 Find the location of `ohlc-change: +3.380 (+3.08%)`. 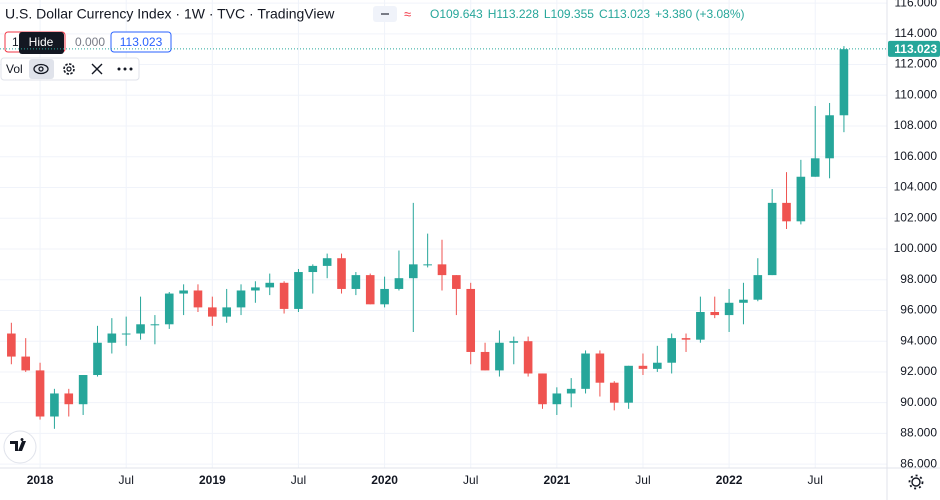

ohlc-change: +3.380 (+3.08%) is located at coordinates (699, 14).